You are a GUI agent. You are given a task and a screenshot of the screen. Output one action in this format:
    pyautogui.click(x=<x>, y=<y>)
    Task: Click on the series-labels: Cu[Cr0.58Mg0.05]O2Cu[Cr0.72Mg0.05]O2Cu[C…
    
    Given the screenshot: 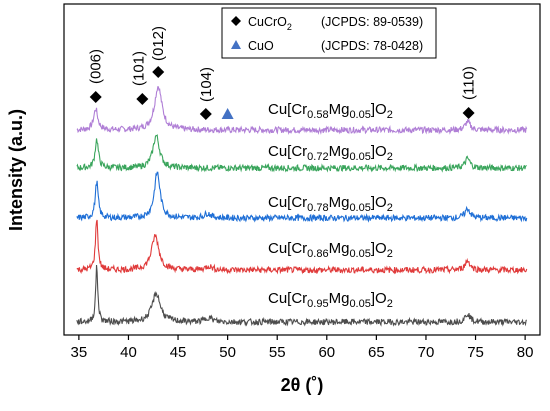 What is the action you would take?
    pyautogui.click(x=330, y=205)
    